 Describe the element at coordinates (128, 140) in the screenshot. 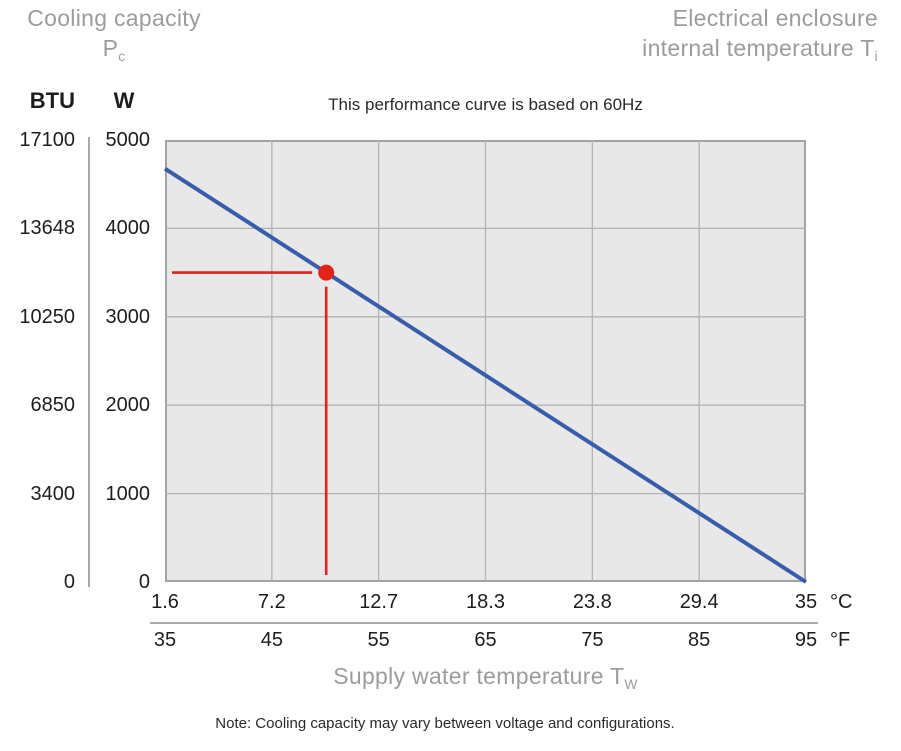

I see `y-tick-watts: 5000` at that location.